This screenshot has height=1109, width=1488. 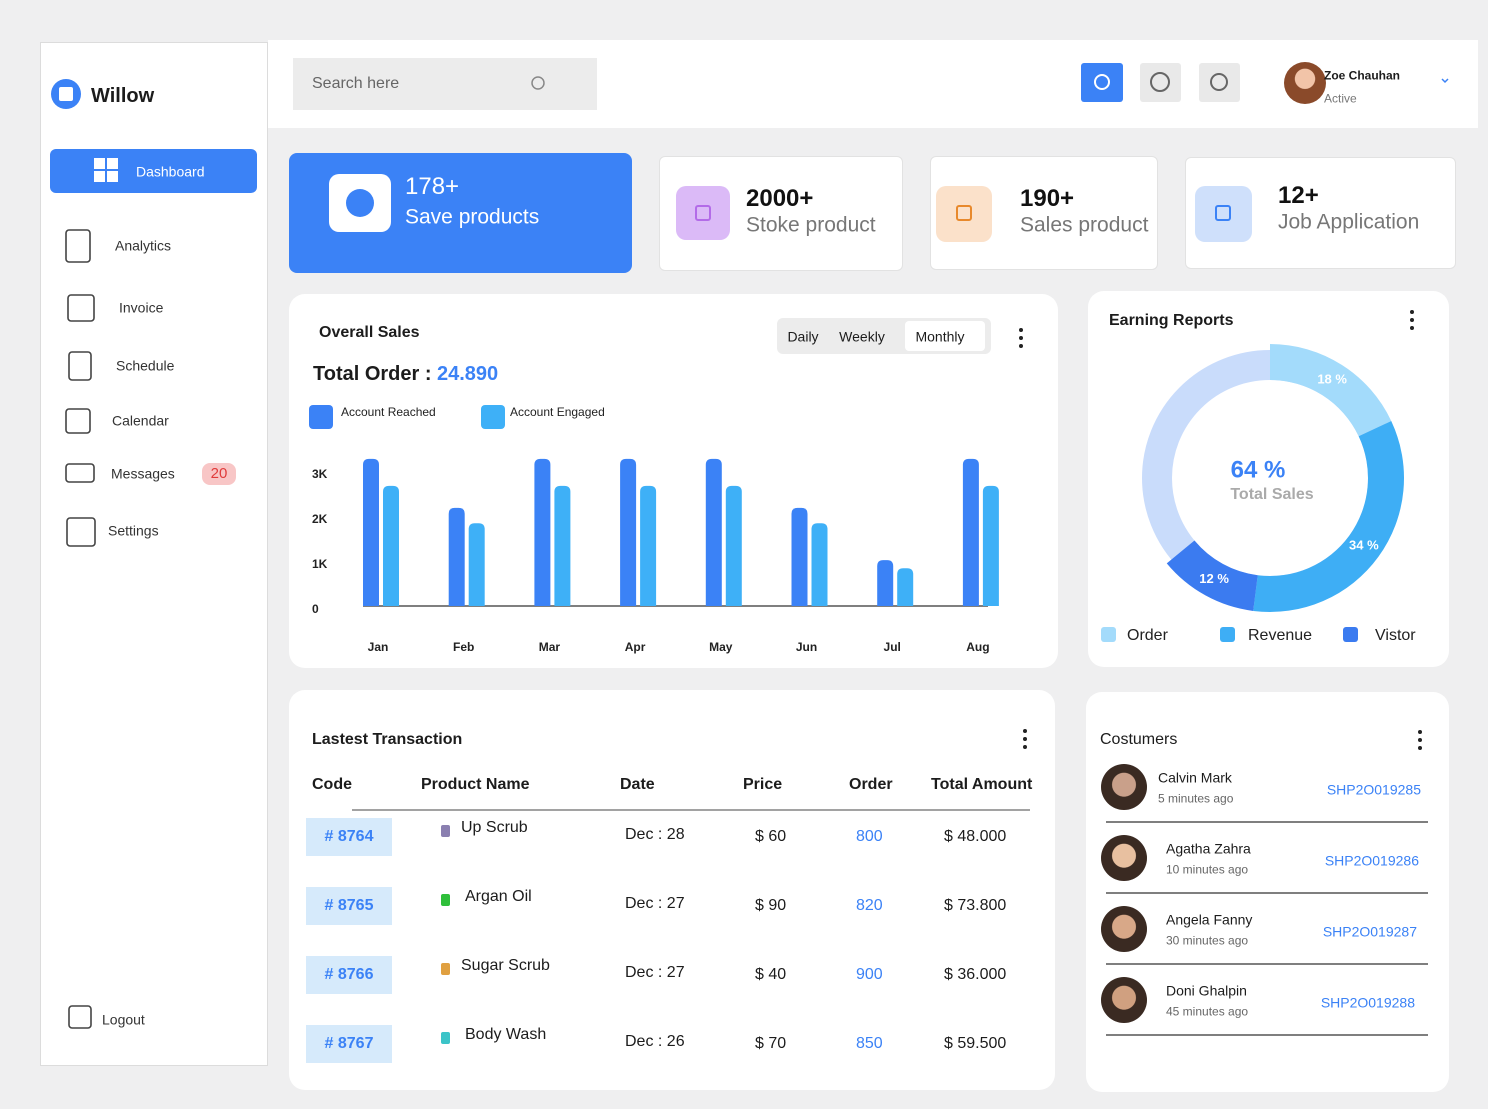 What do you see at coordinates (494, 828) in the screenshot?
I see `product-name: Up Scrub` at bounding box center [494, 828].